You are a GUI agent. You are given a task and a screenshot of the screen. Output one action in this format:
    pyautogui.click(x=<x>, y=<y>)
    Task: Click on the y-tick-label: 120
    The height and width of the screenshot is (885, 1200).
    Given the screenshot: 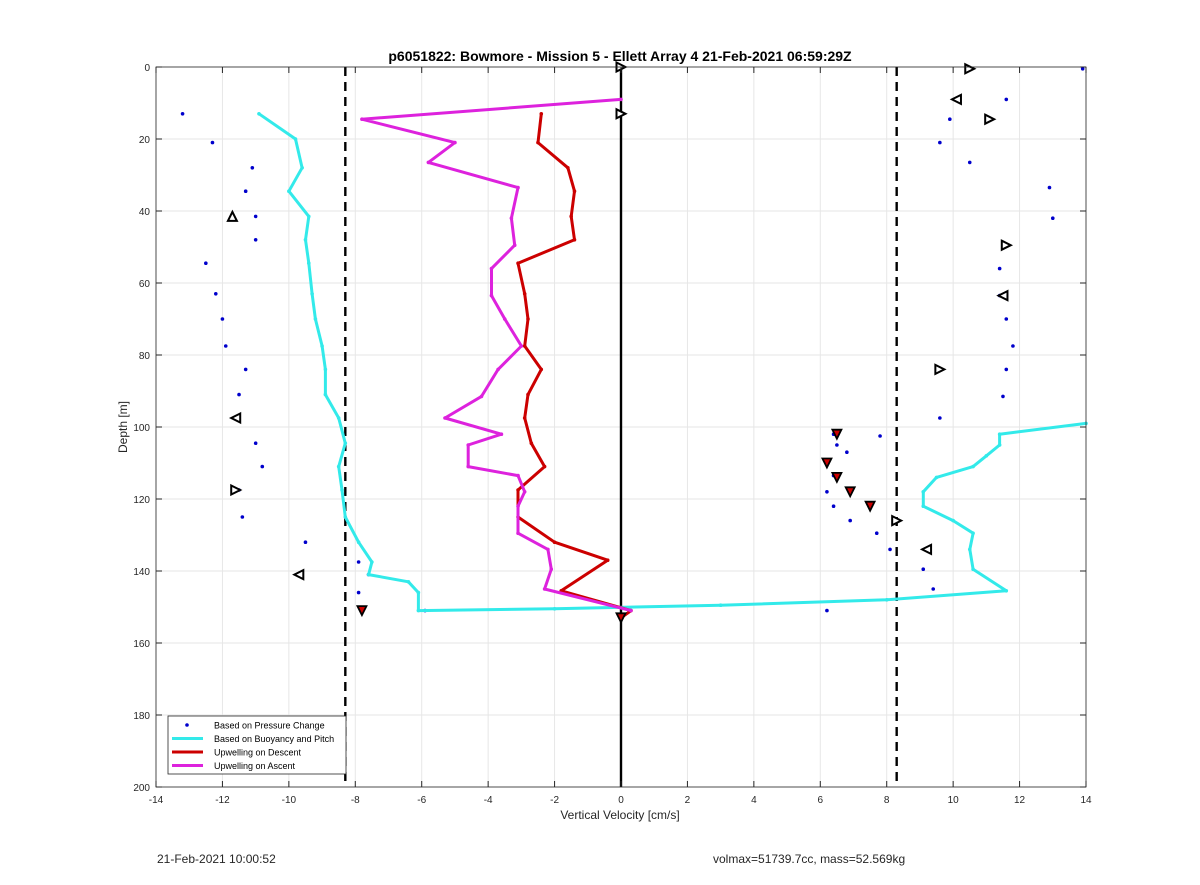 What is the action you would take?
    pyautogui.click(x=141, y=500)
    